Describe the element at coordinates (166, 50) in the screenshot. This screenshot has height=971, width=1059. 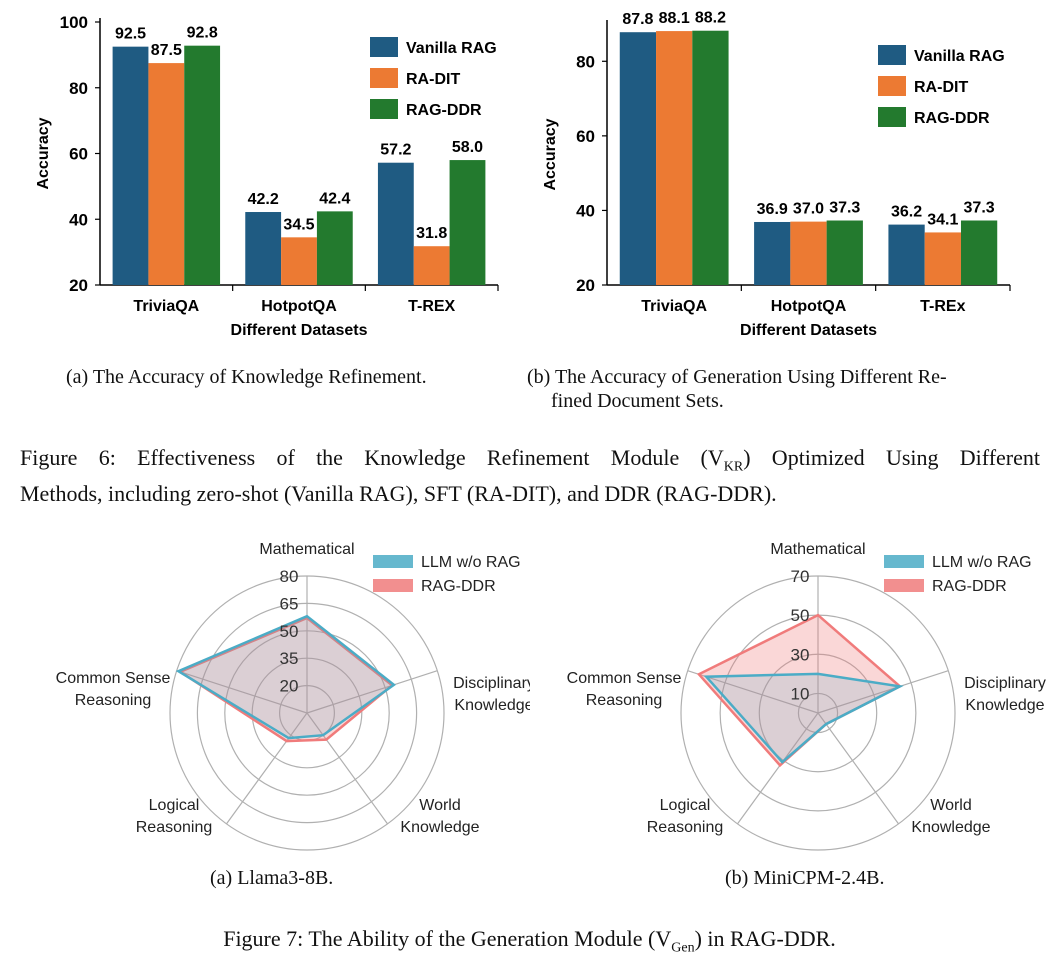
I see `data-label: 87.5` at that location.